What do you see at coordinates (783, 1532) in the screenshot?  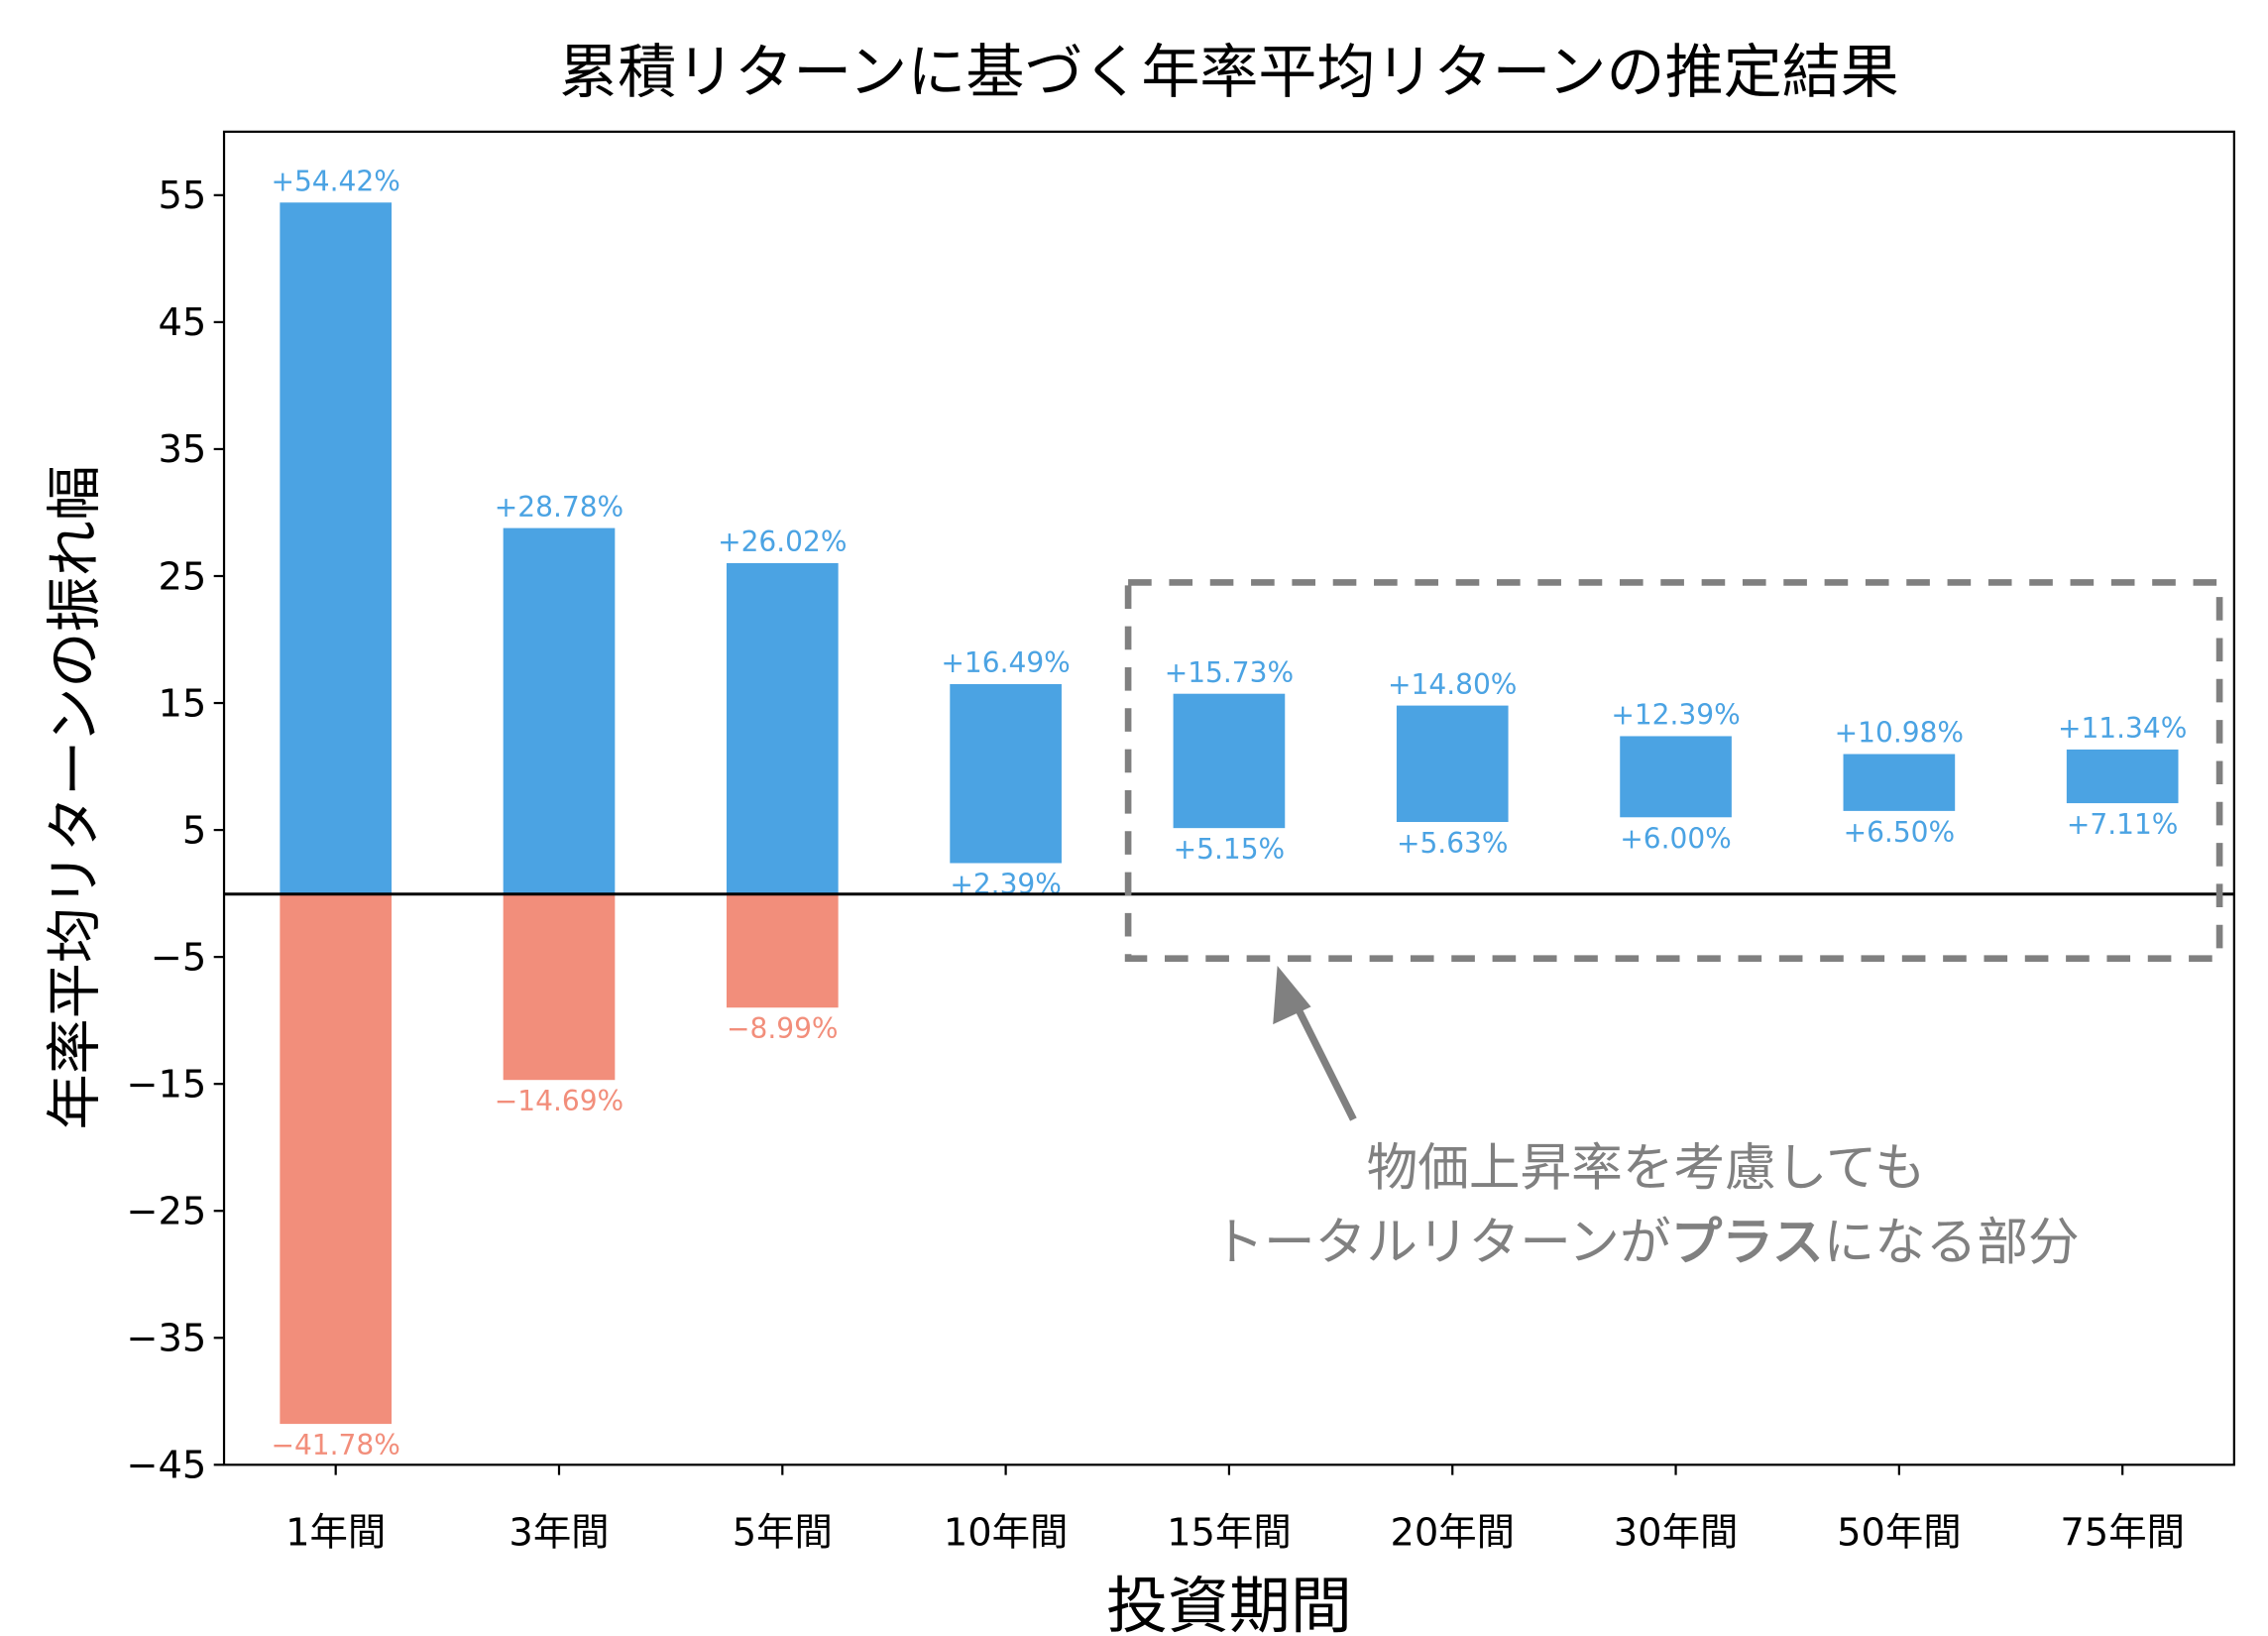 I see `x-tick-label: 5年間` at bounding box center [783, 1532].